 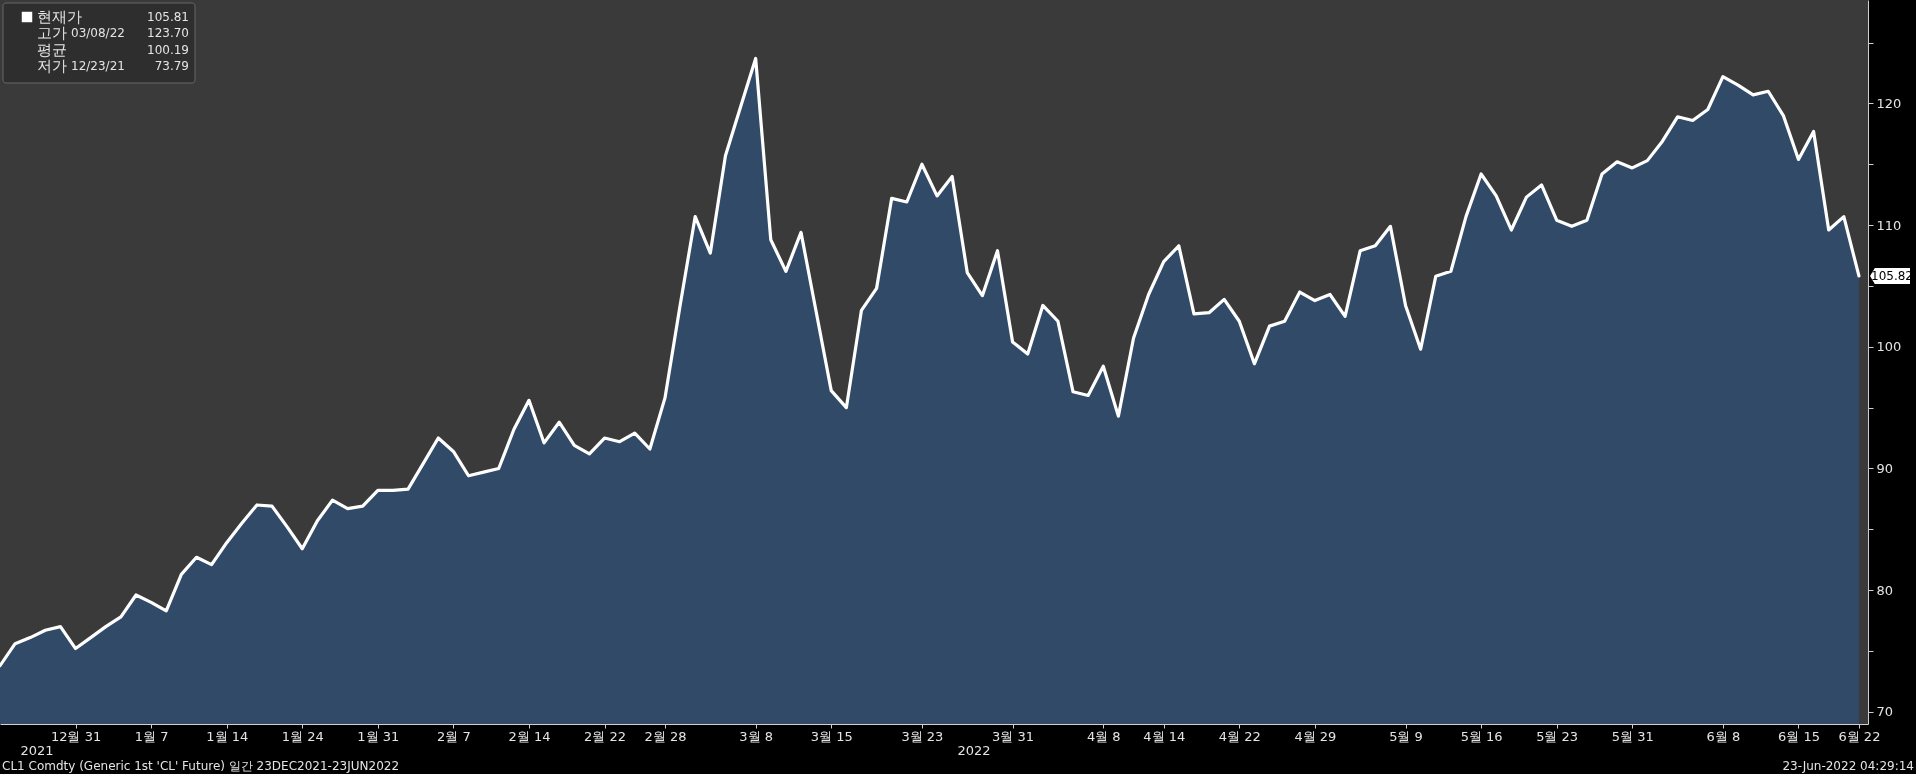 I want to click on y-tick-label: 70, so click(x=1885, y=712).